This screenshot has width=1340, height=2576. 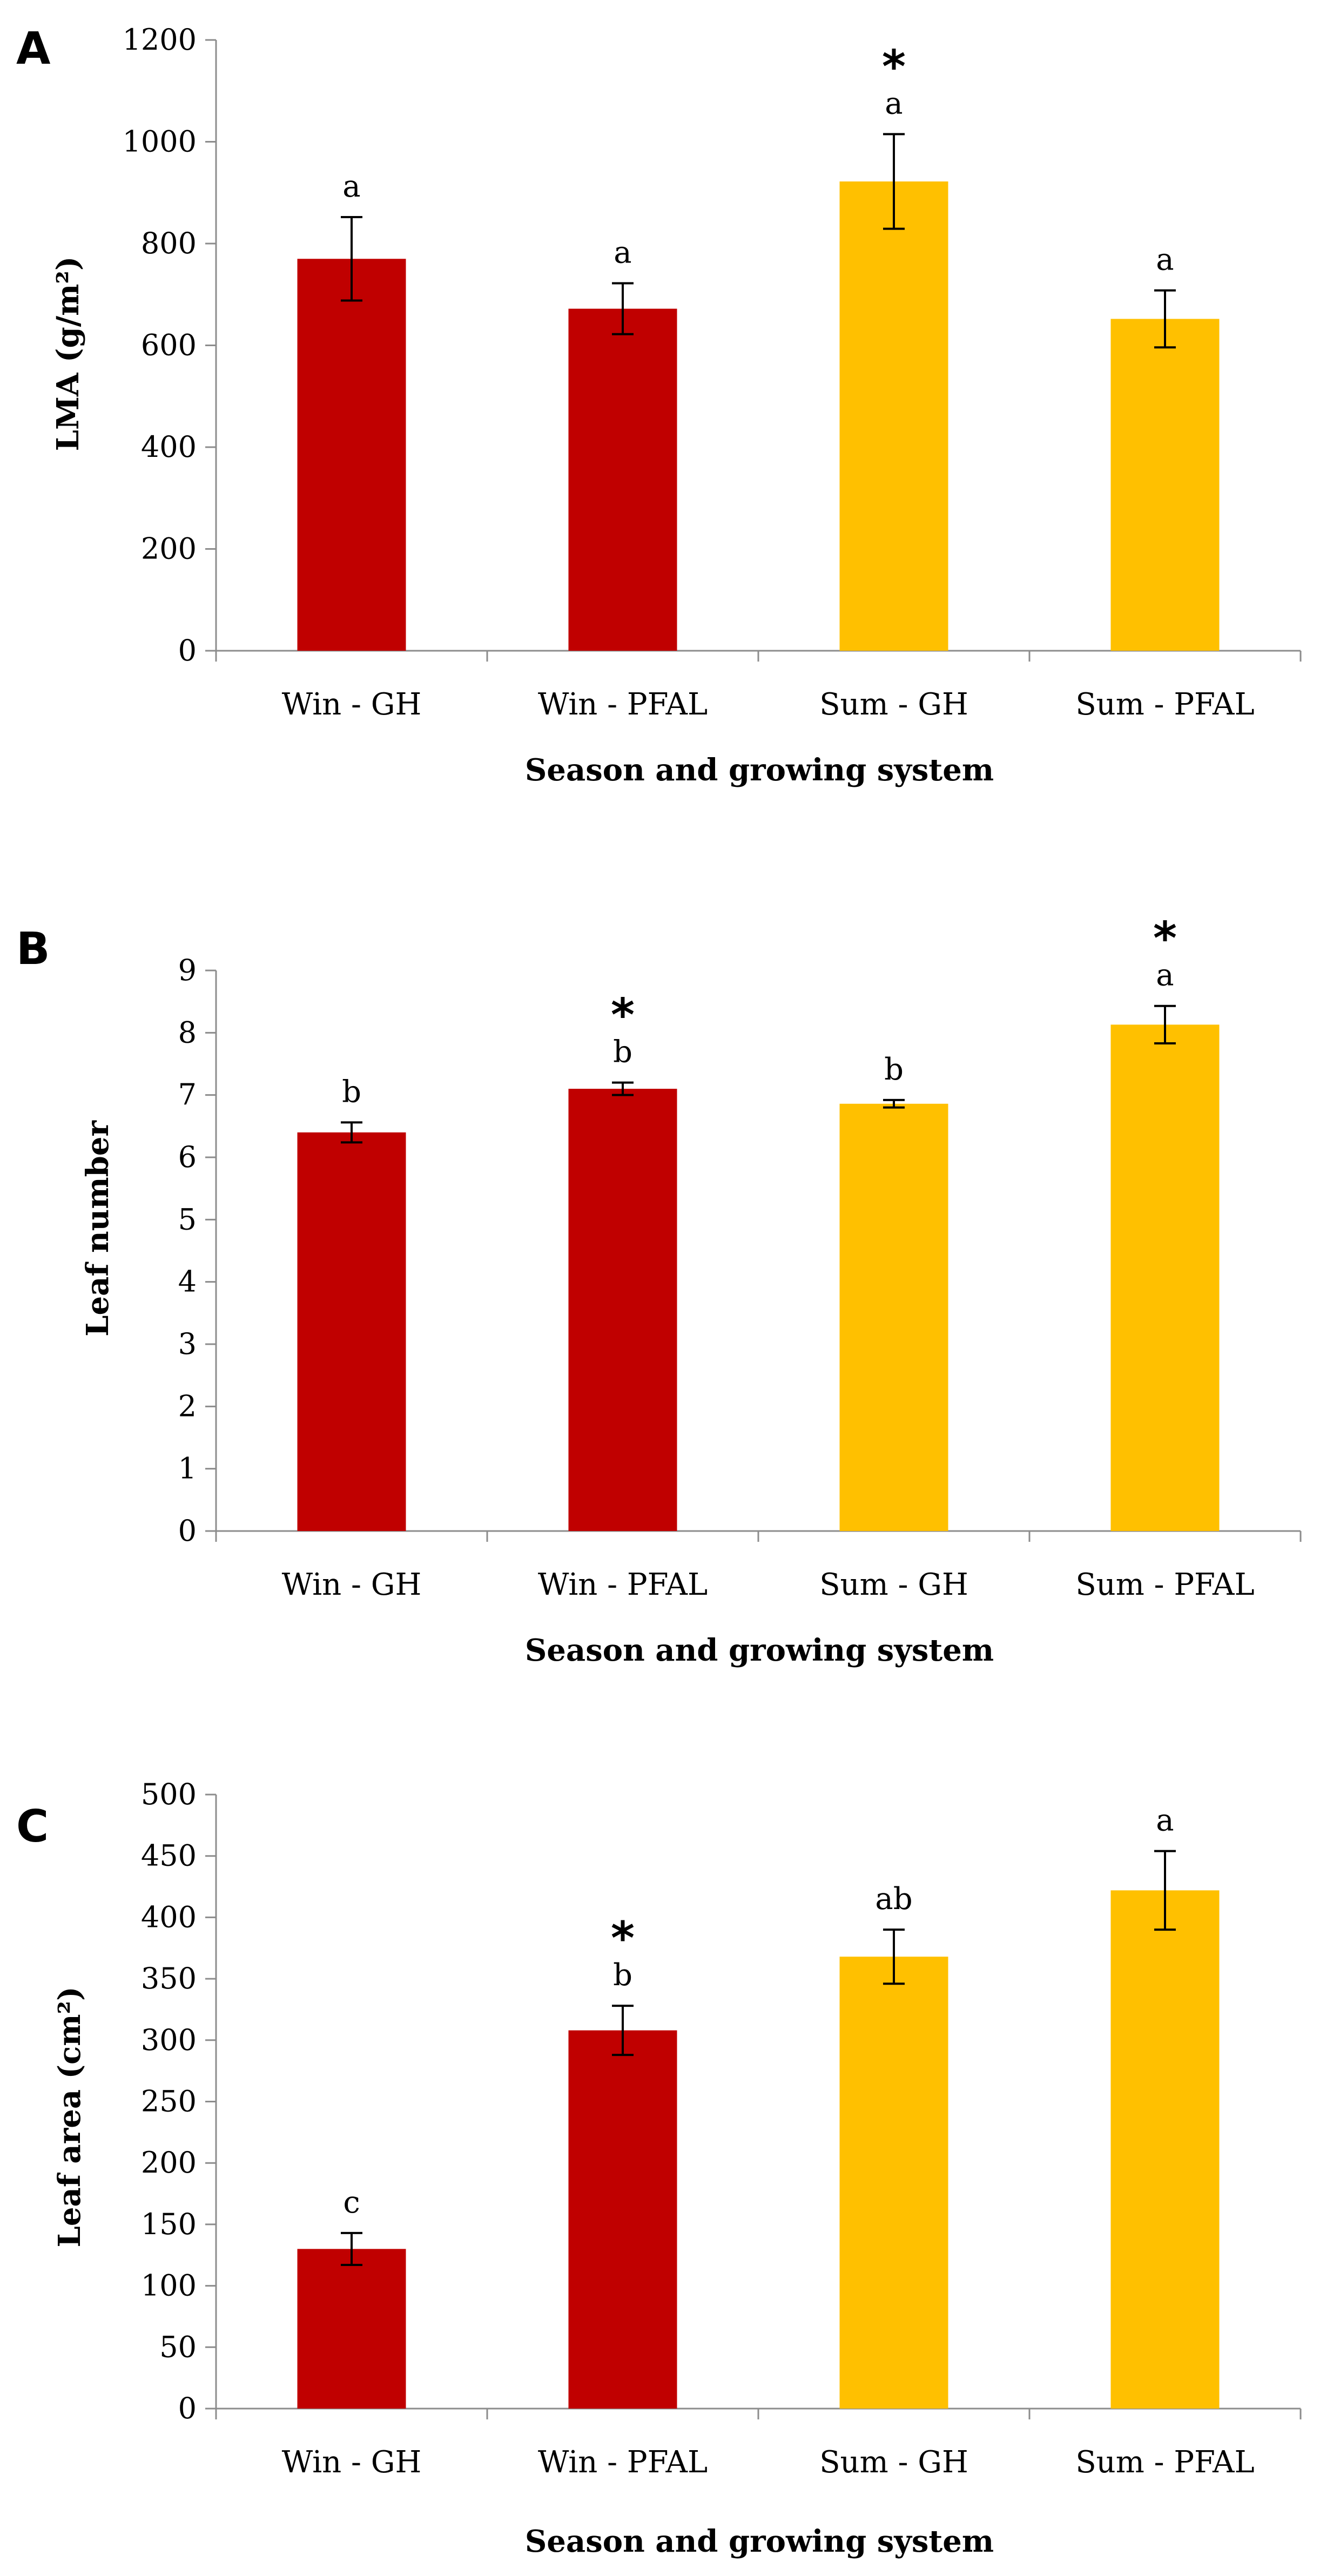 I want to click on y-tick-label: 500, so click(x=169, y=1794).